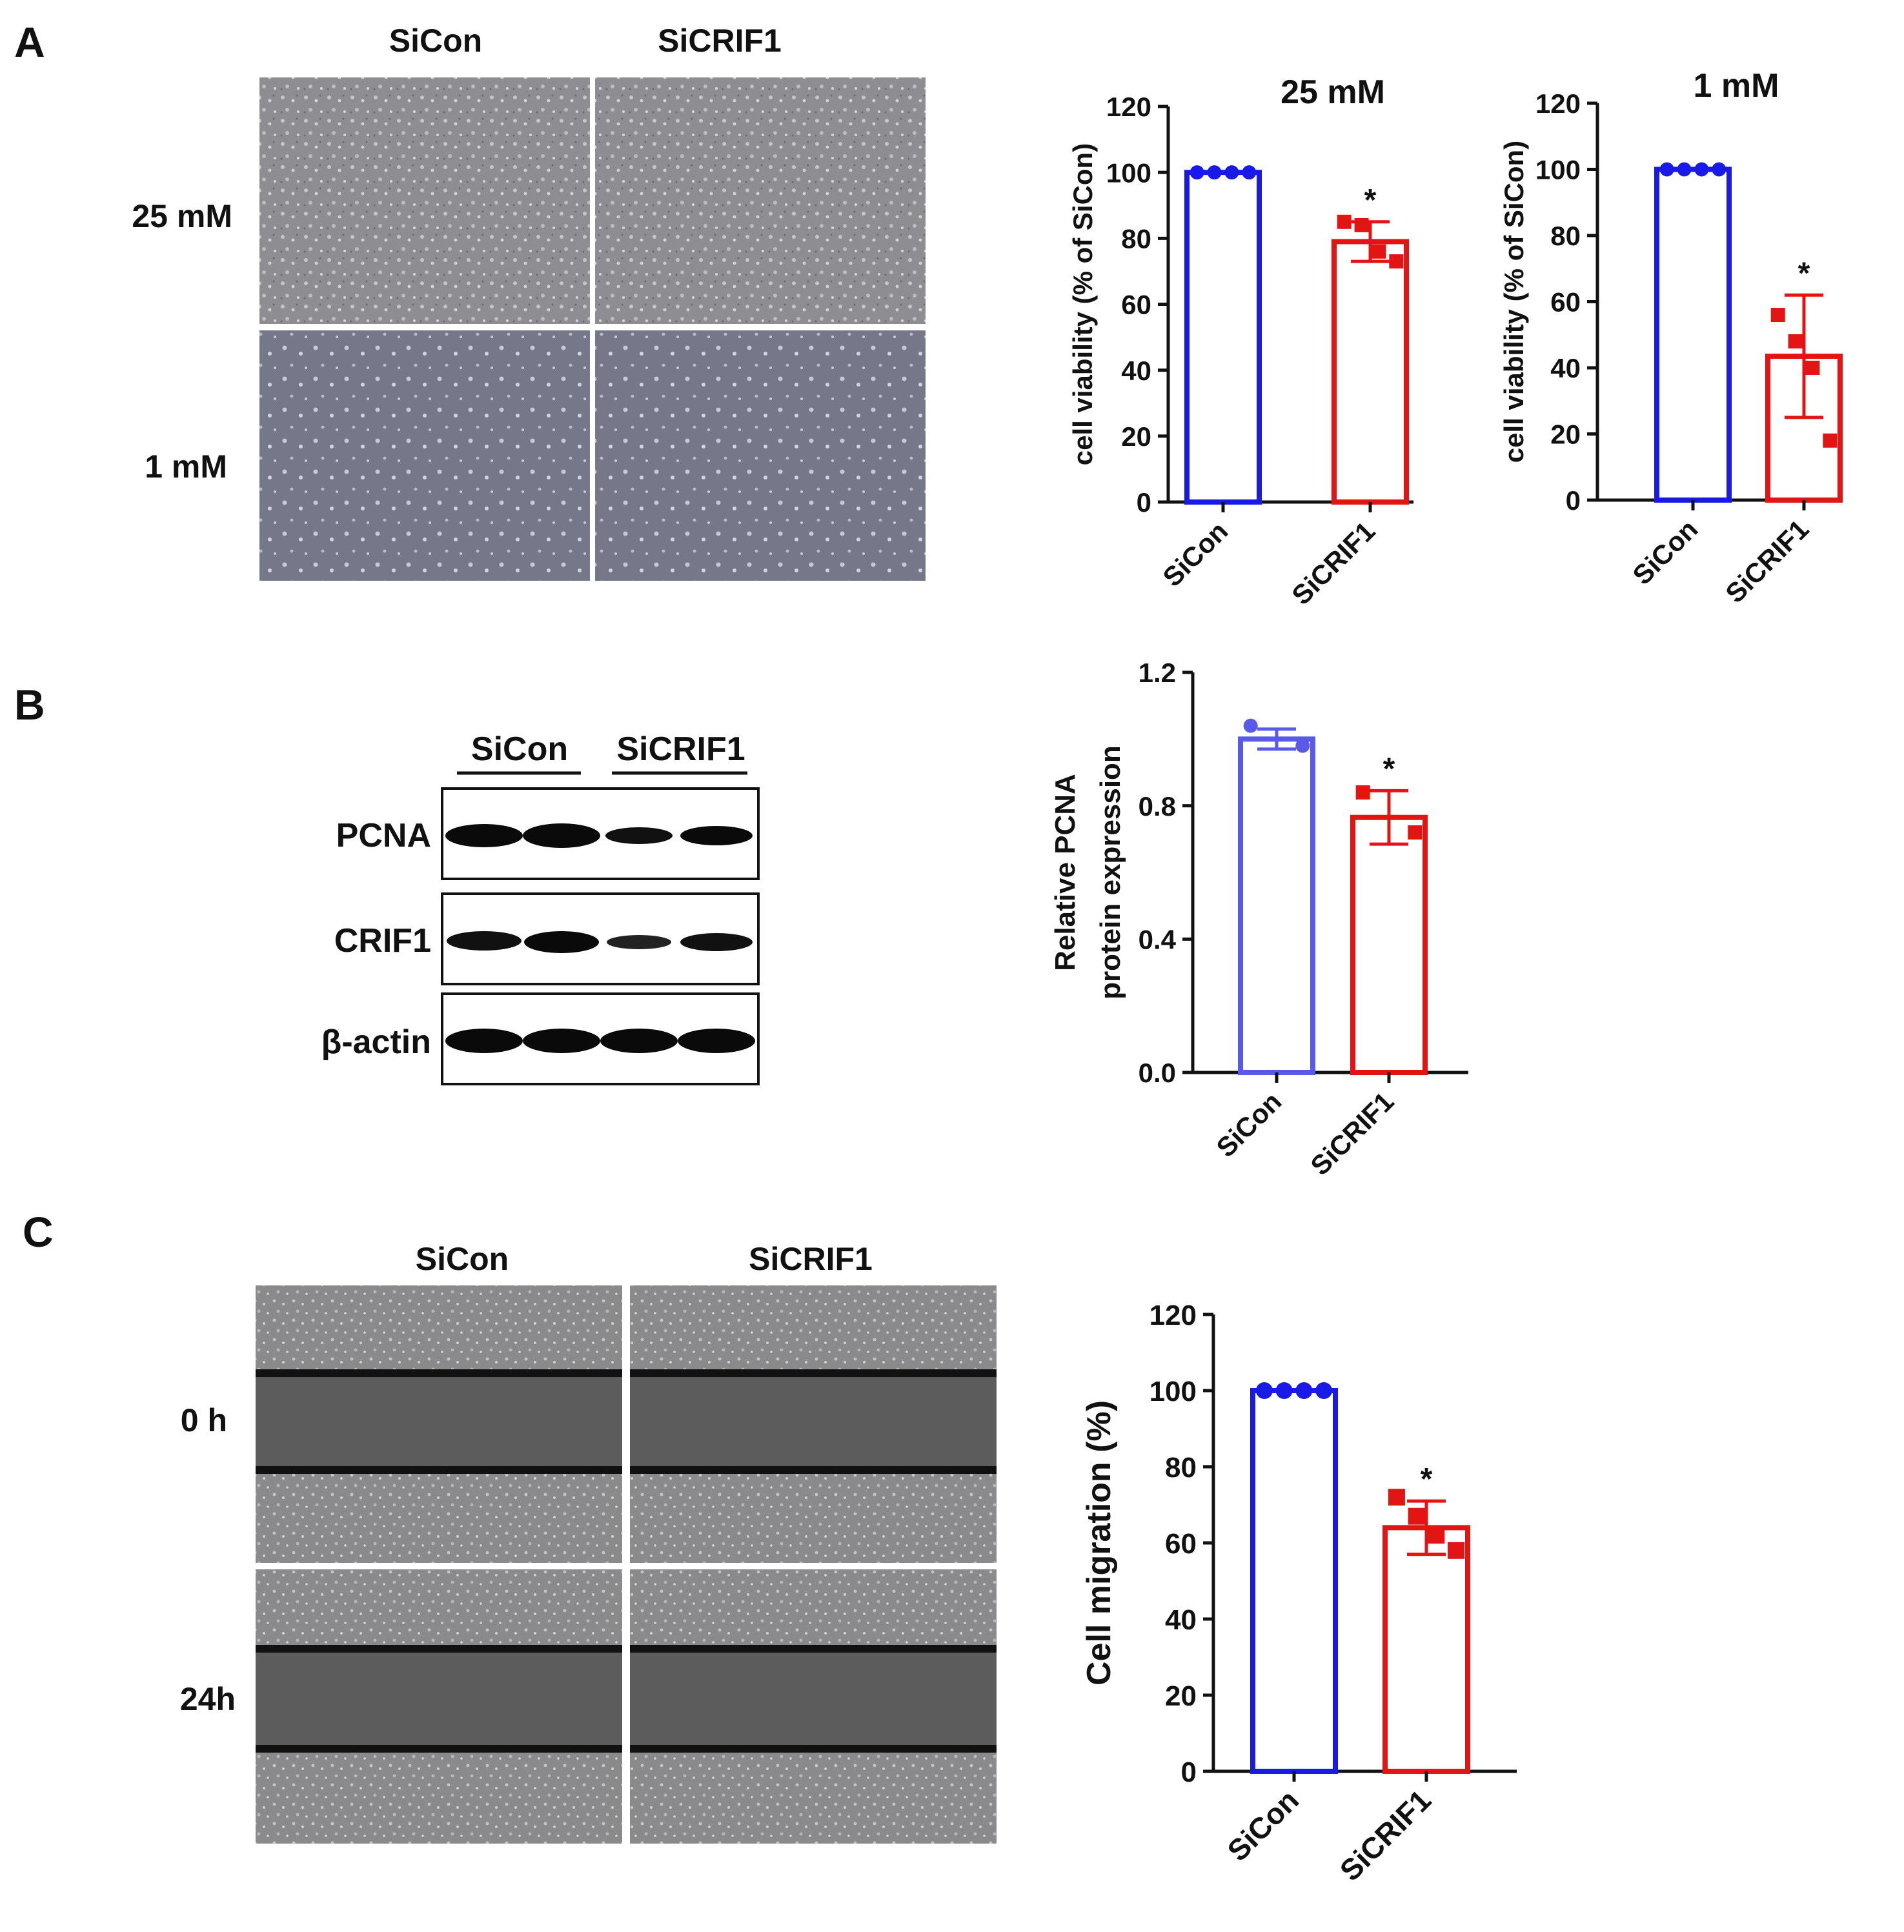 Image resolution: width=1904 pixels, height=1932 pixels. What do you see at coordinates (1099, 1543) in the screenshot?
I see `y-axis-label: Cell migration (%)` at bounding box center [1099, 1543].